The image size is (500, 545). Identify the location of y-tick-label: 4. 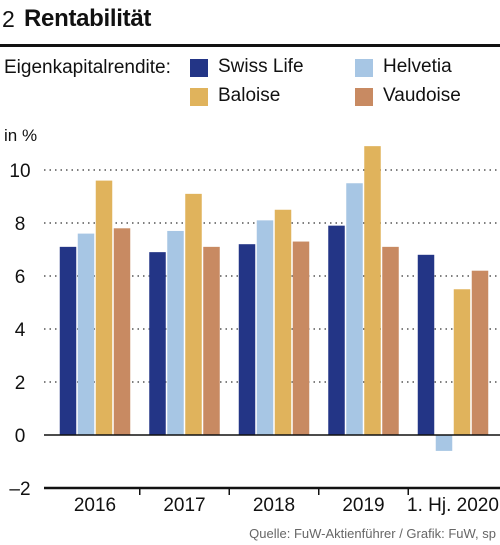
(20, 330).